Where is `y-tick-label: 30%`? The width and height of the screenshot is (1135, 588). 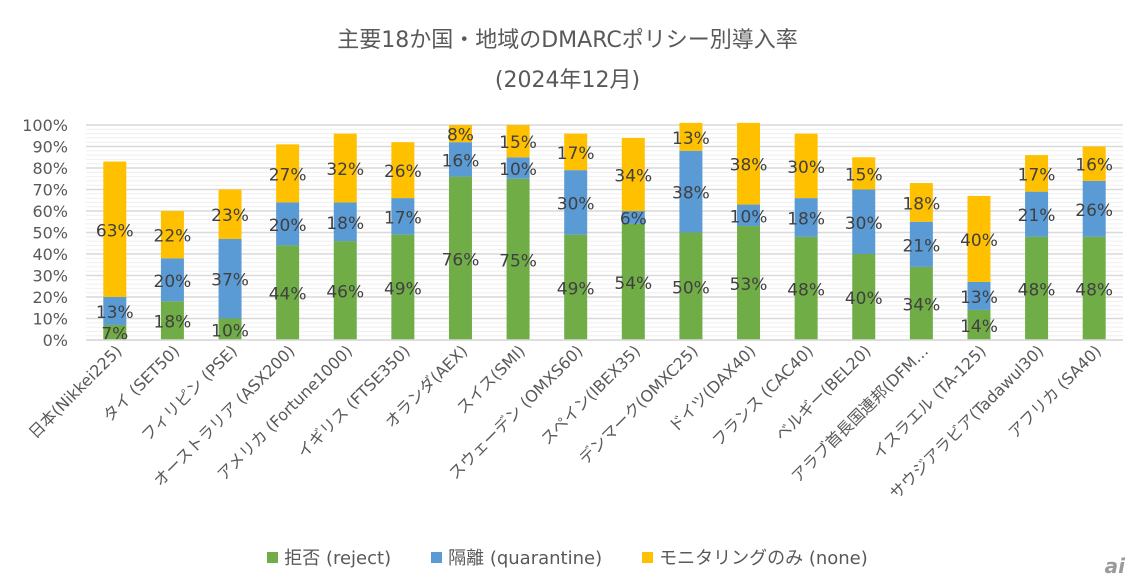 y-tick-label: 30% is located at coordinates (50, 276).